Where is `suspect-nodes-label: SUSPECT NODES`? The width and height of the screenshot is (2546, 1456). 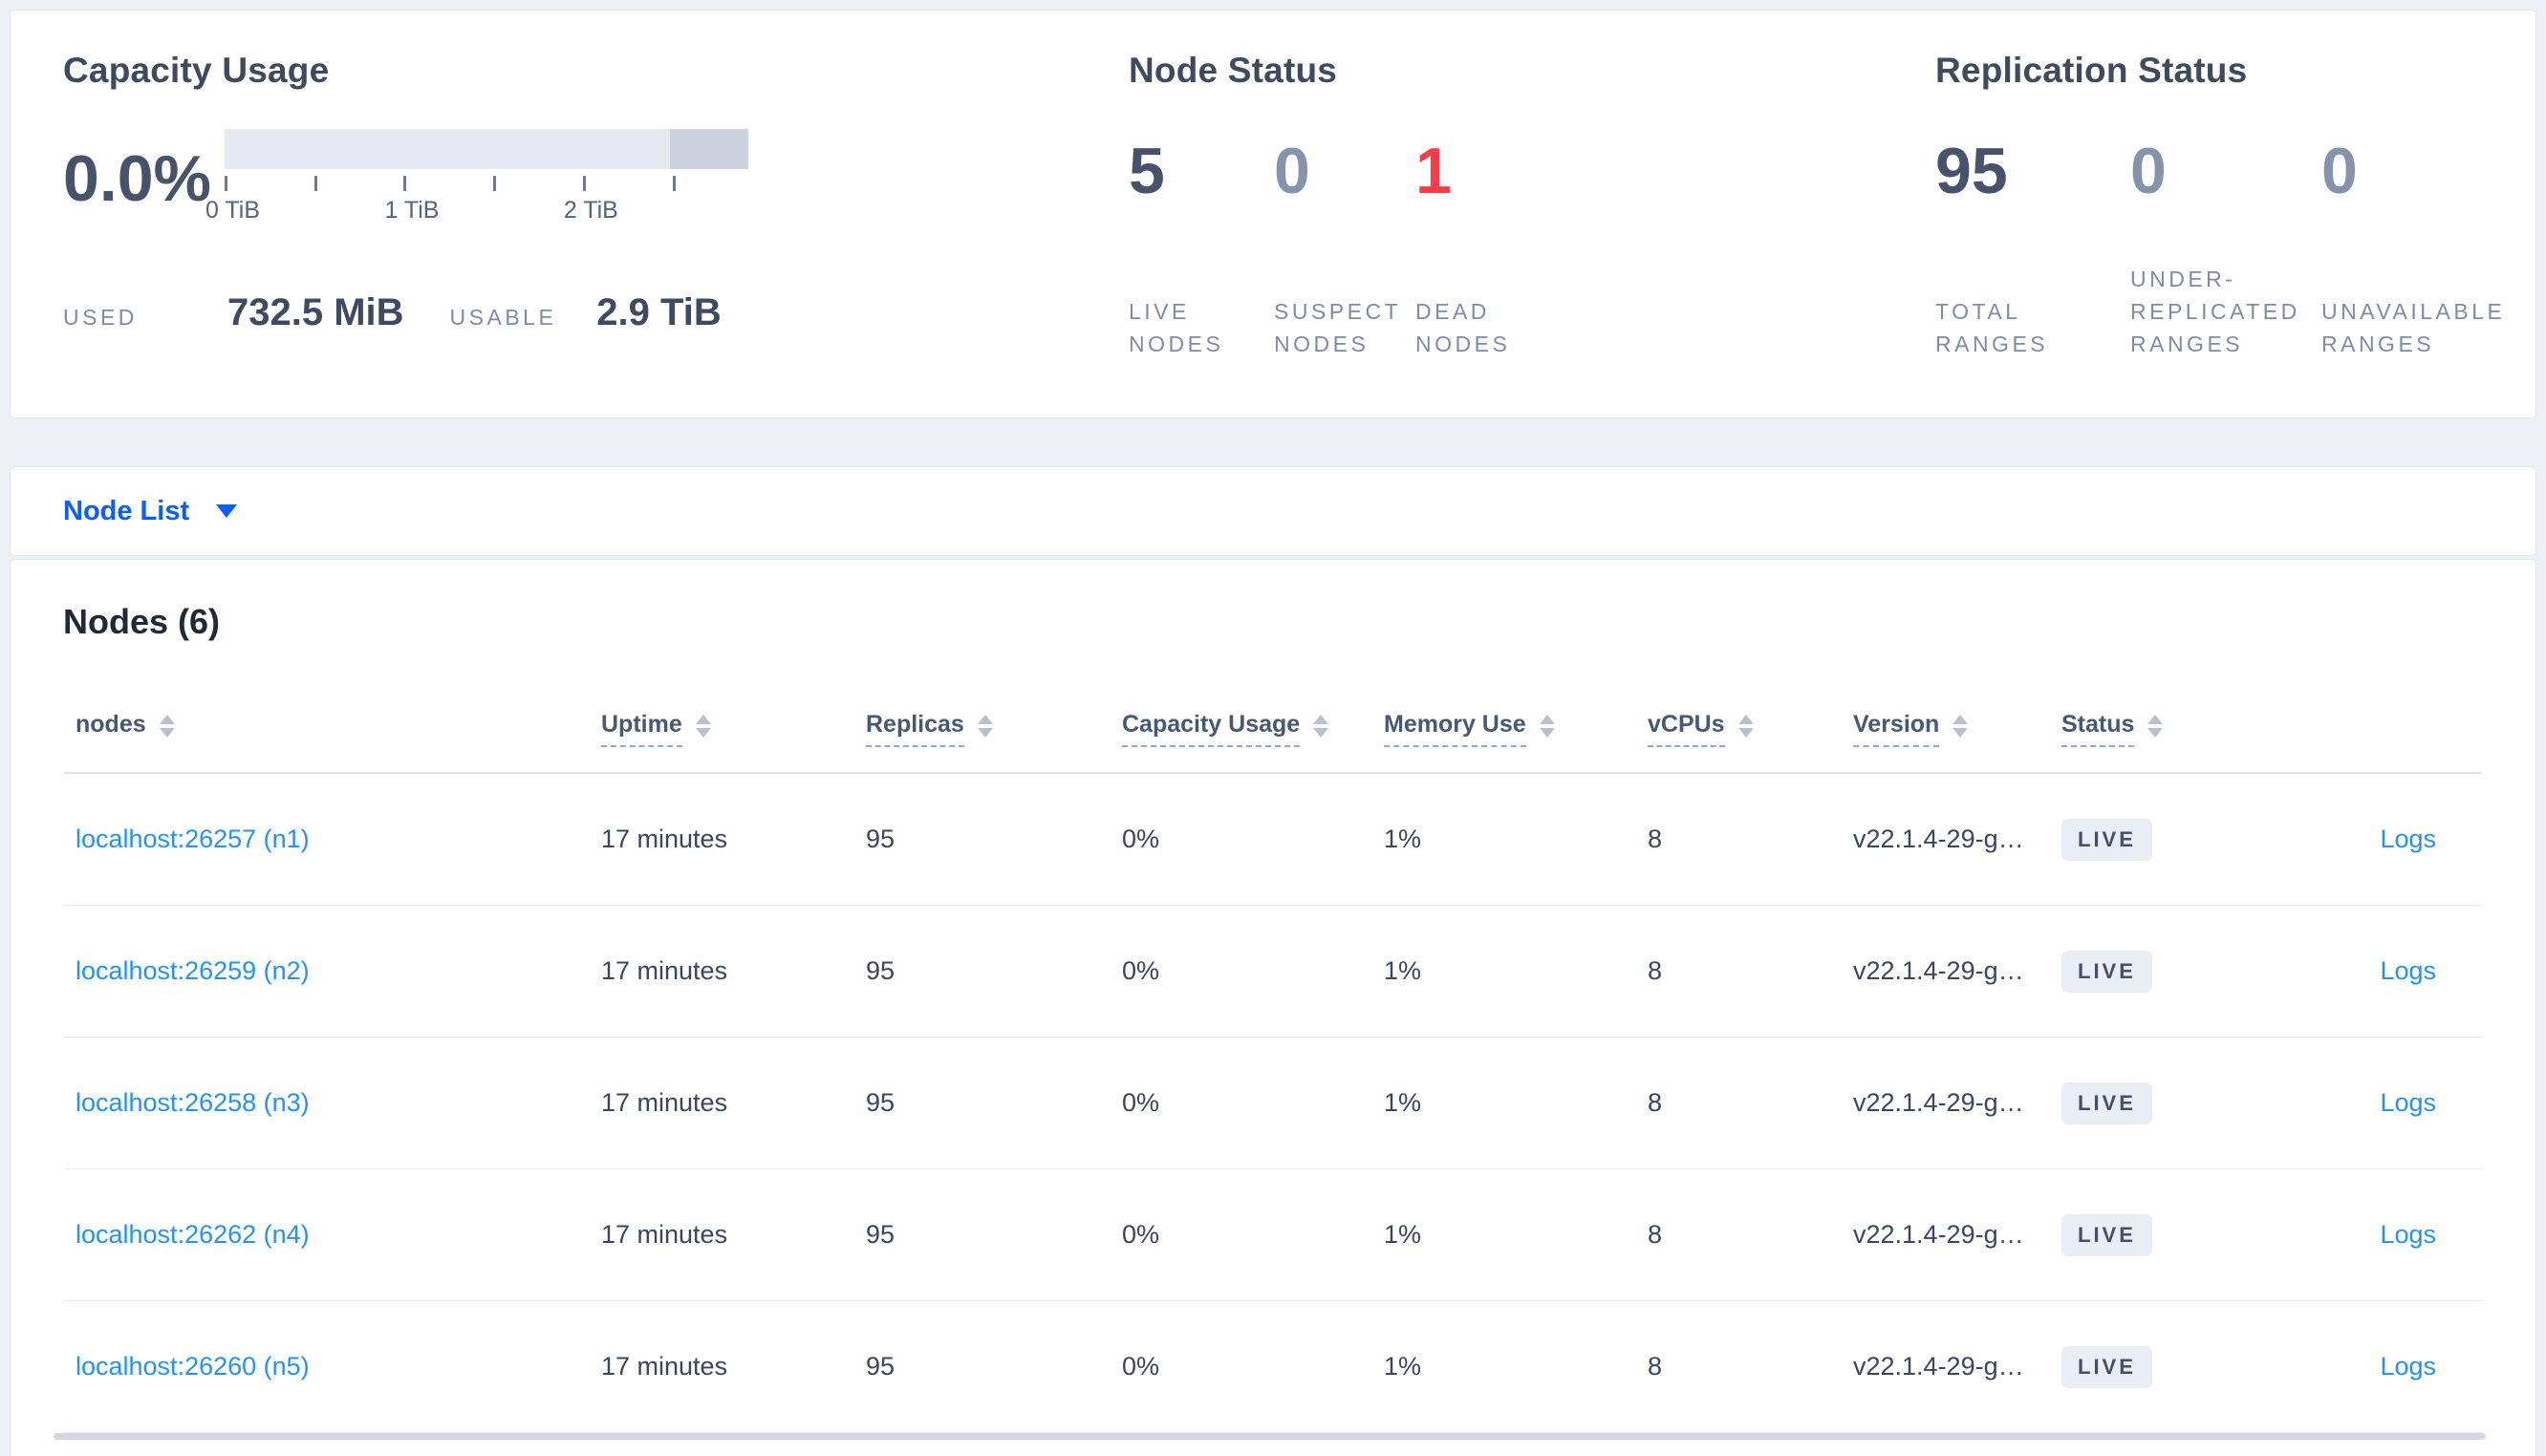
suspect-nodes-label: SUSPECT NODES is located at coordinates (1338, 328).